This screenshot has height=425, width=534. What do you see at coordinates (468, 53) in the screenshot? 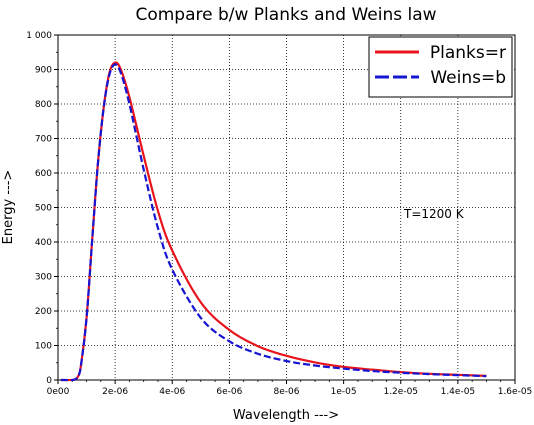
I see `legend-label: Planks=r` at bounding box center [468, 53].